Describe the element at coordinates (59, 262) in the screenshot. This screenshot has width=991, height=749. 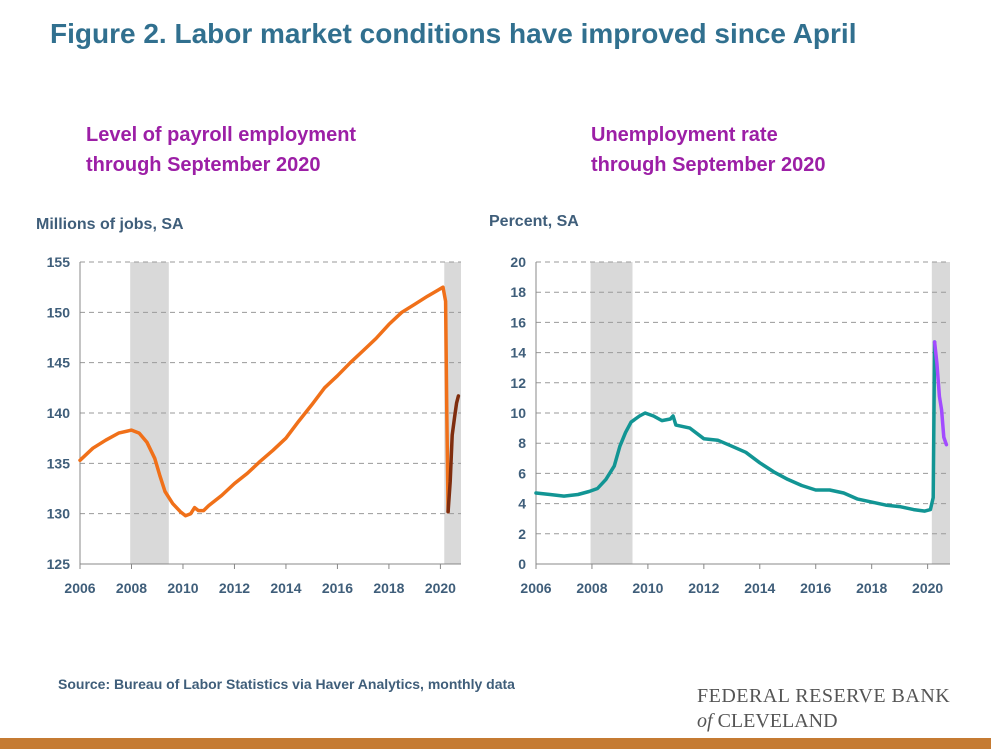
I see `left-ytick-label: 155` at that location.